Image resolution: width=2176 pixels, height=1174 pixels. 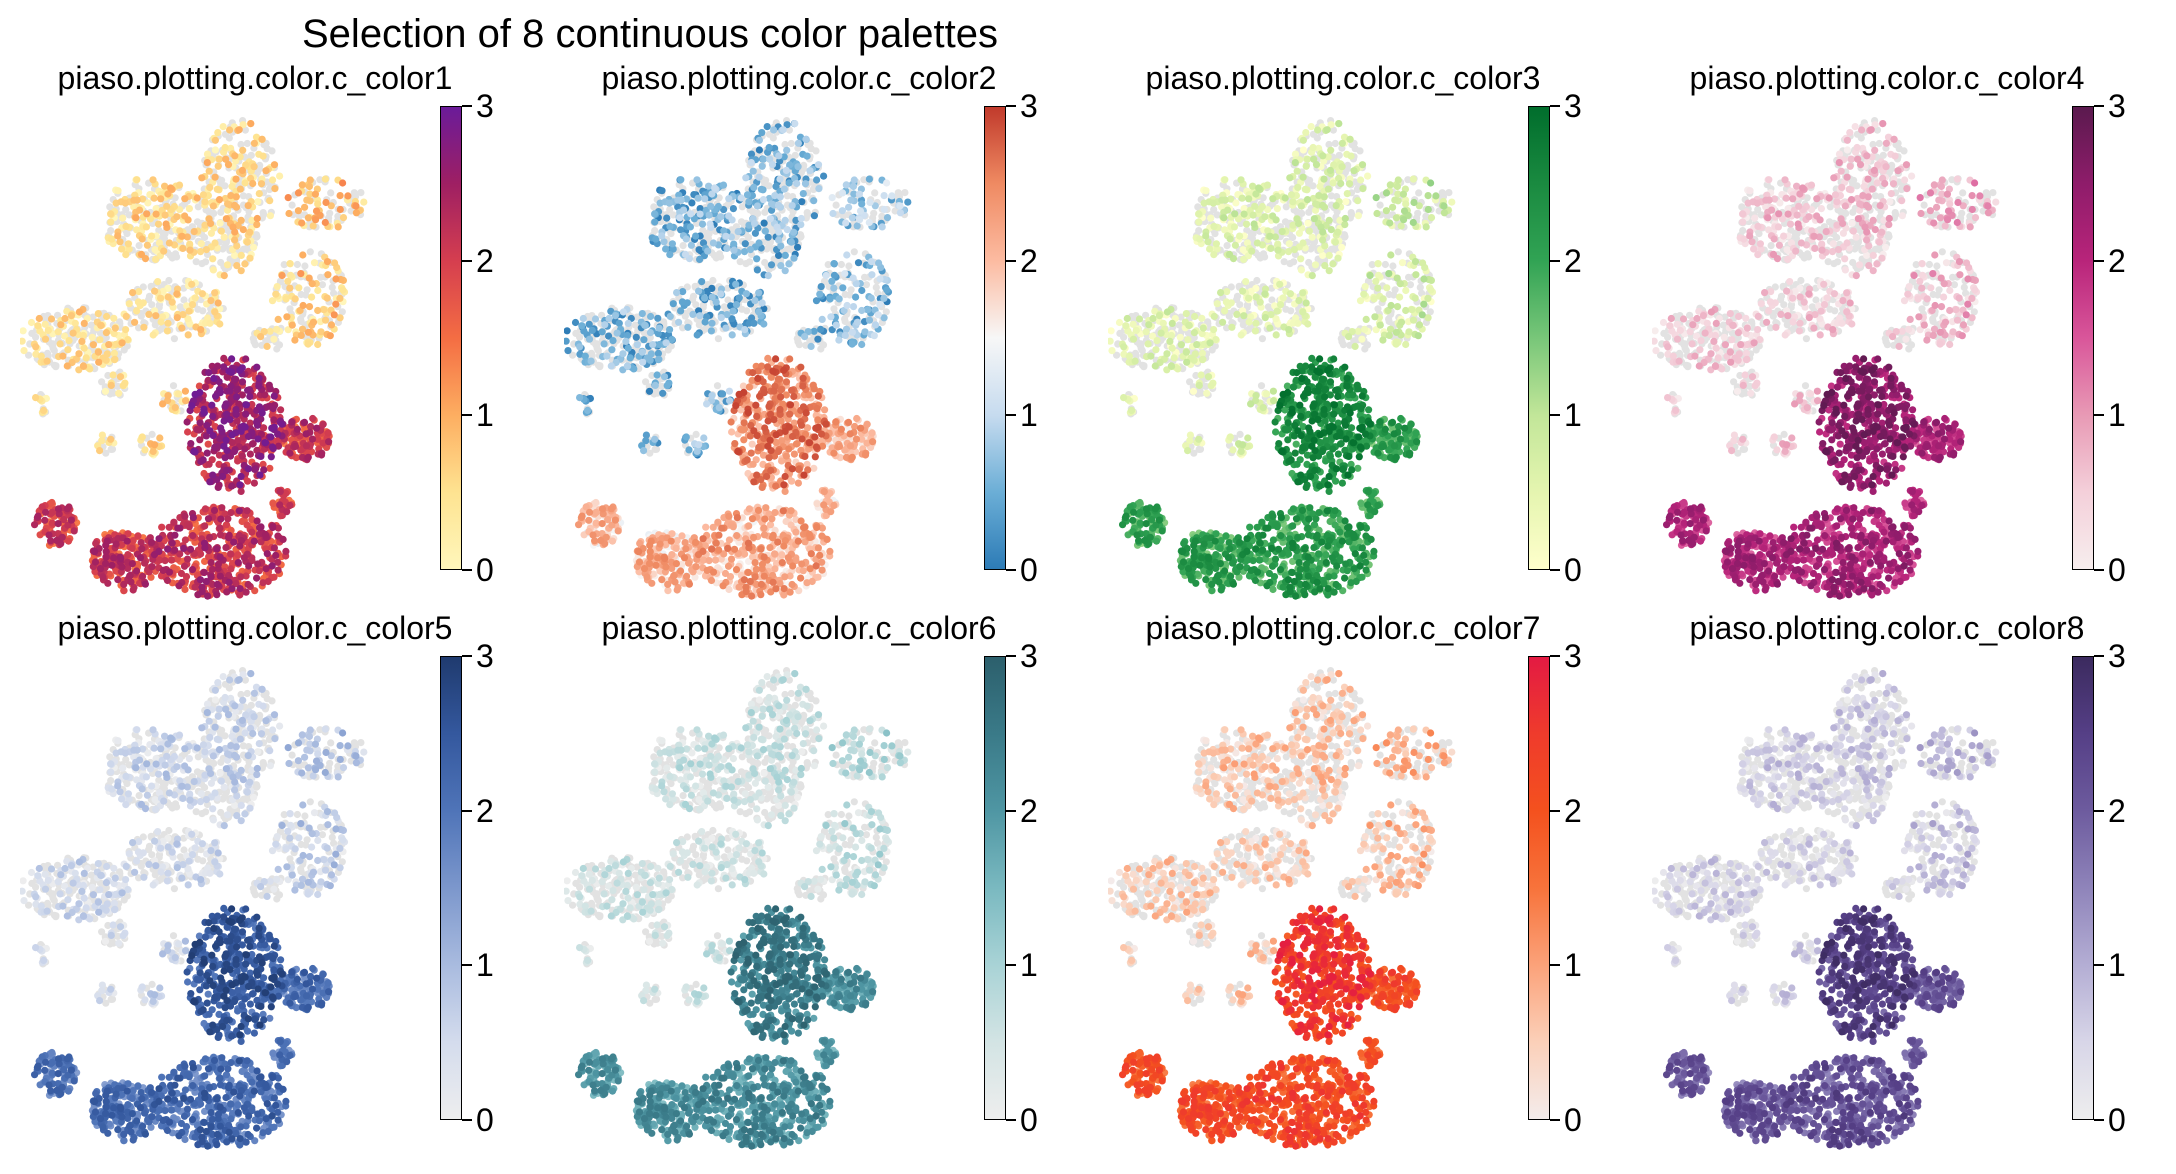 I want to click on colorbar-tick, so click(x=467, y=106).